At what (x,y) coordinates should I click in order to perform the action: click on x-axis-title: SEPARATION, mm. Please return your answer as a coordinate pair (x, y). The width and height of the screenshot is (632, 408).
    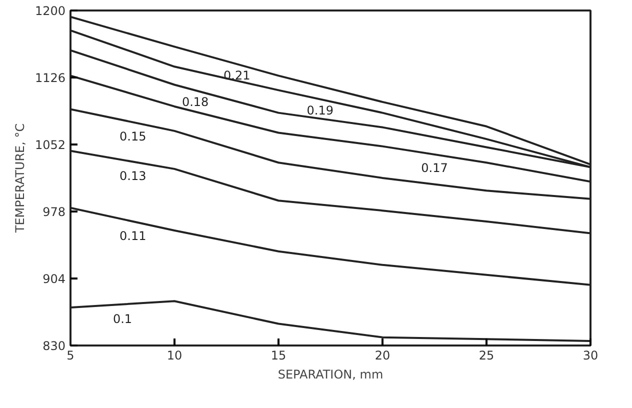
    Looking at the image, I should click on (331, 375).